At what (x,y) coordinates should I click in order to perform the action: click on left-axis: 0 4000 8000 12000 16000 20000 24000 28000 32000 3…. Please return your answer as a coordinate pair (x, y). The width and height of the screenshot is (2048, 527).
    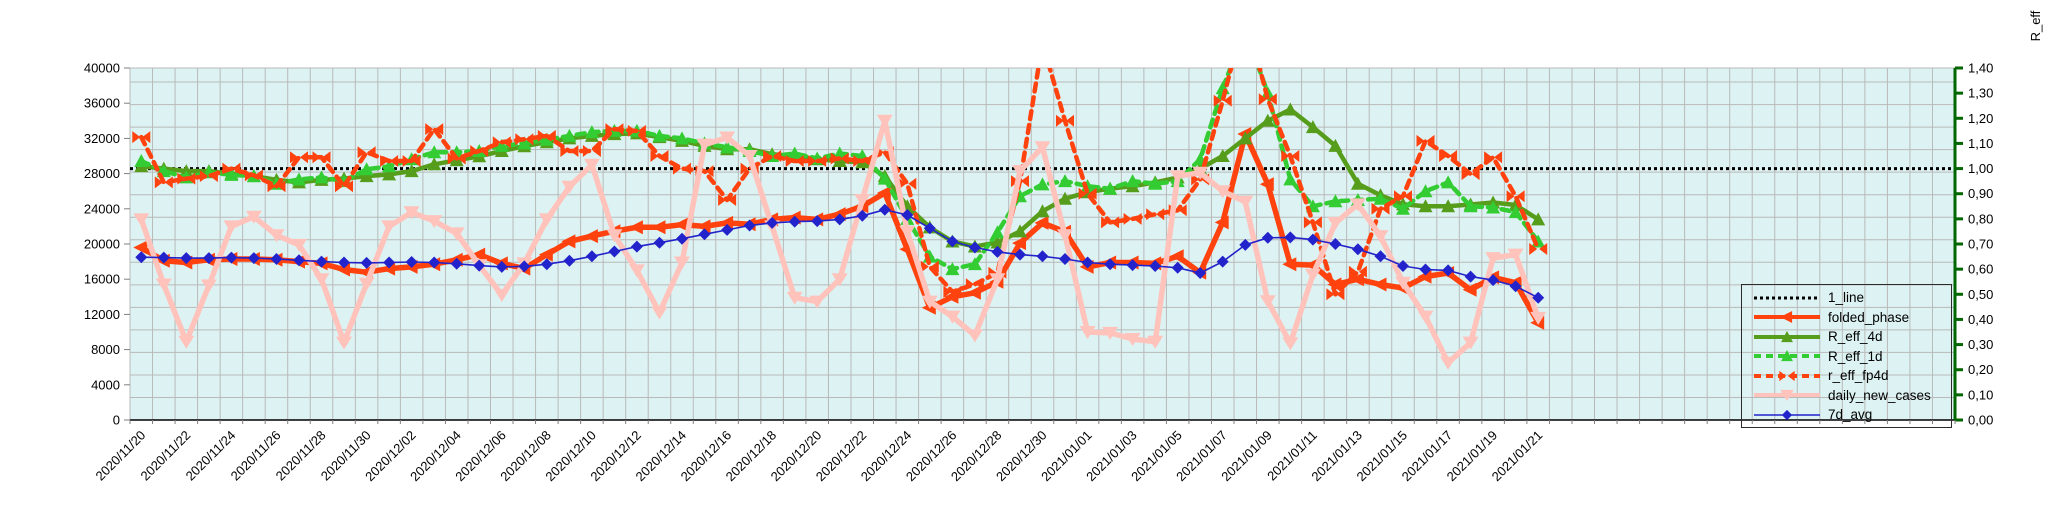
    Looking at the image, I should click on (107, 244).